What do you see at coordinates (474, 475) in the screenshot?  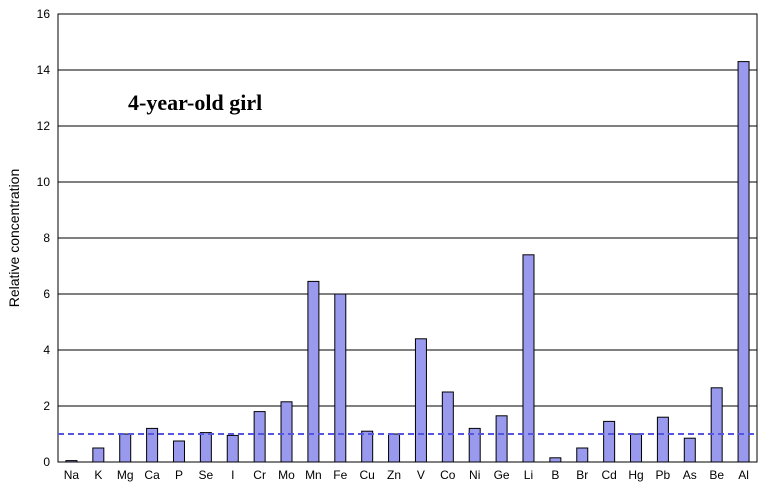 I see `x-tick-label: Ni` at bounding box center [474, 475].